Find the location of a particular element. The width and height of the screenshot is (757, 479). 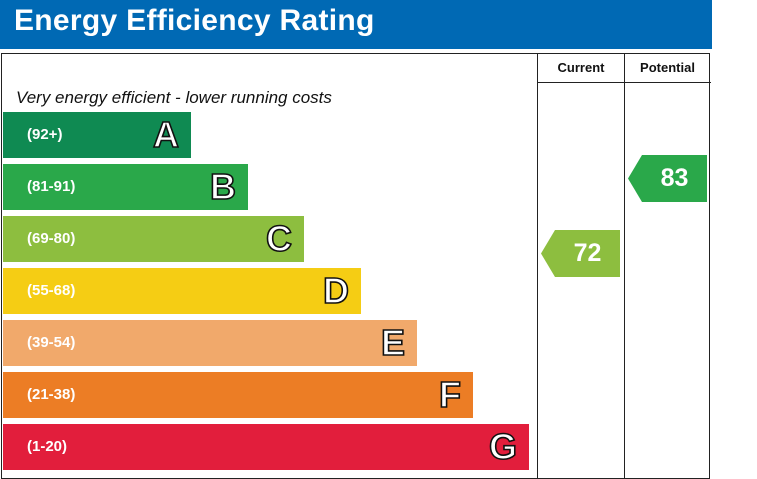

band-letter: C is located at coordinates (279, 238).